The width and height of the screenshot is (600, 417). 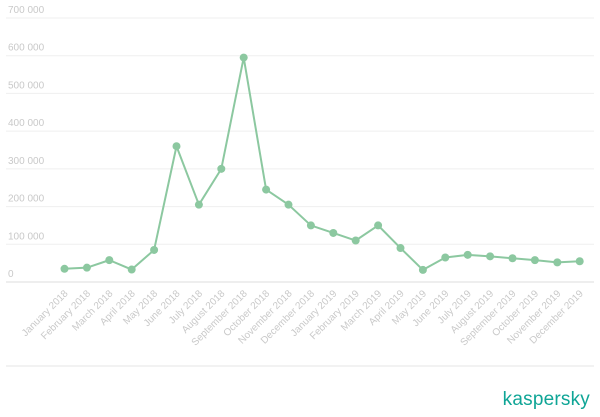 What do you see at coordinates (26, 161) in the screenshot?
I see `y-tick-label: 300 000` at bounding box center [26, 161].